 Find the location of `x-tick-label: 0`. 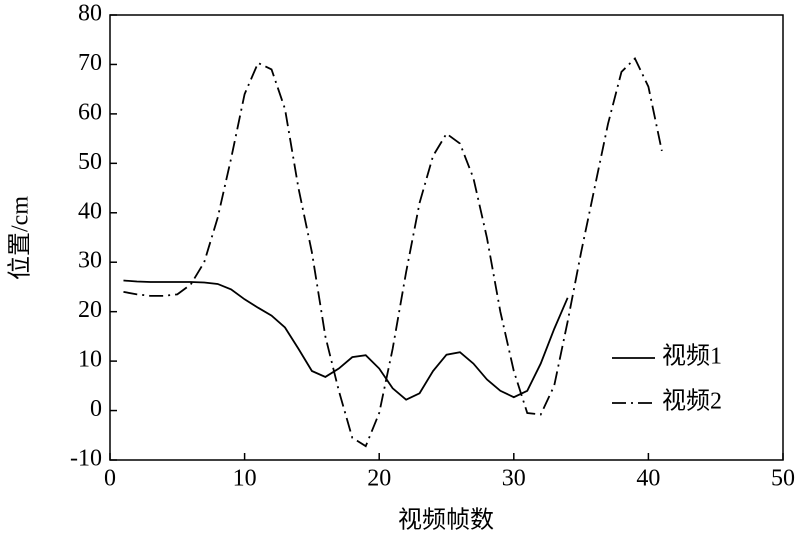

x-tick-label: 0 is located at coordinates (110, 479).